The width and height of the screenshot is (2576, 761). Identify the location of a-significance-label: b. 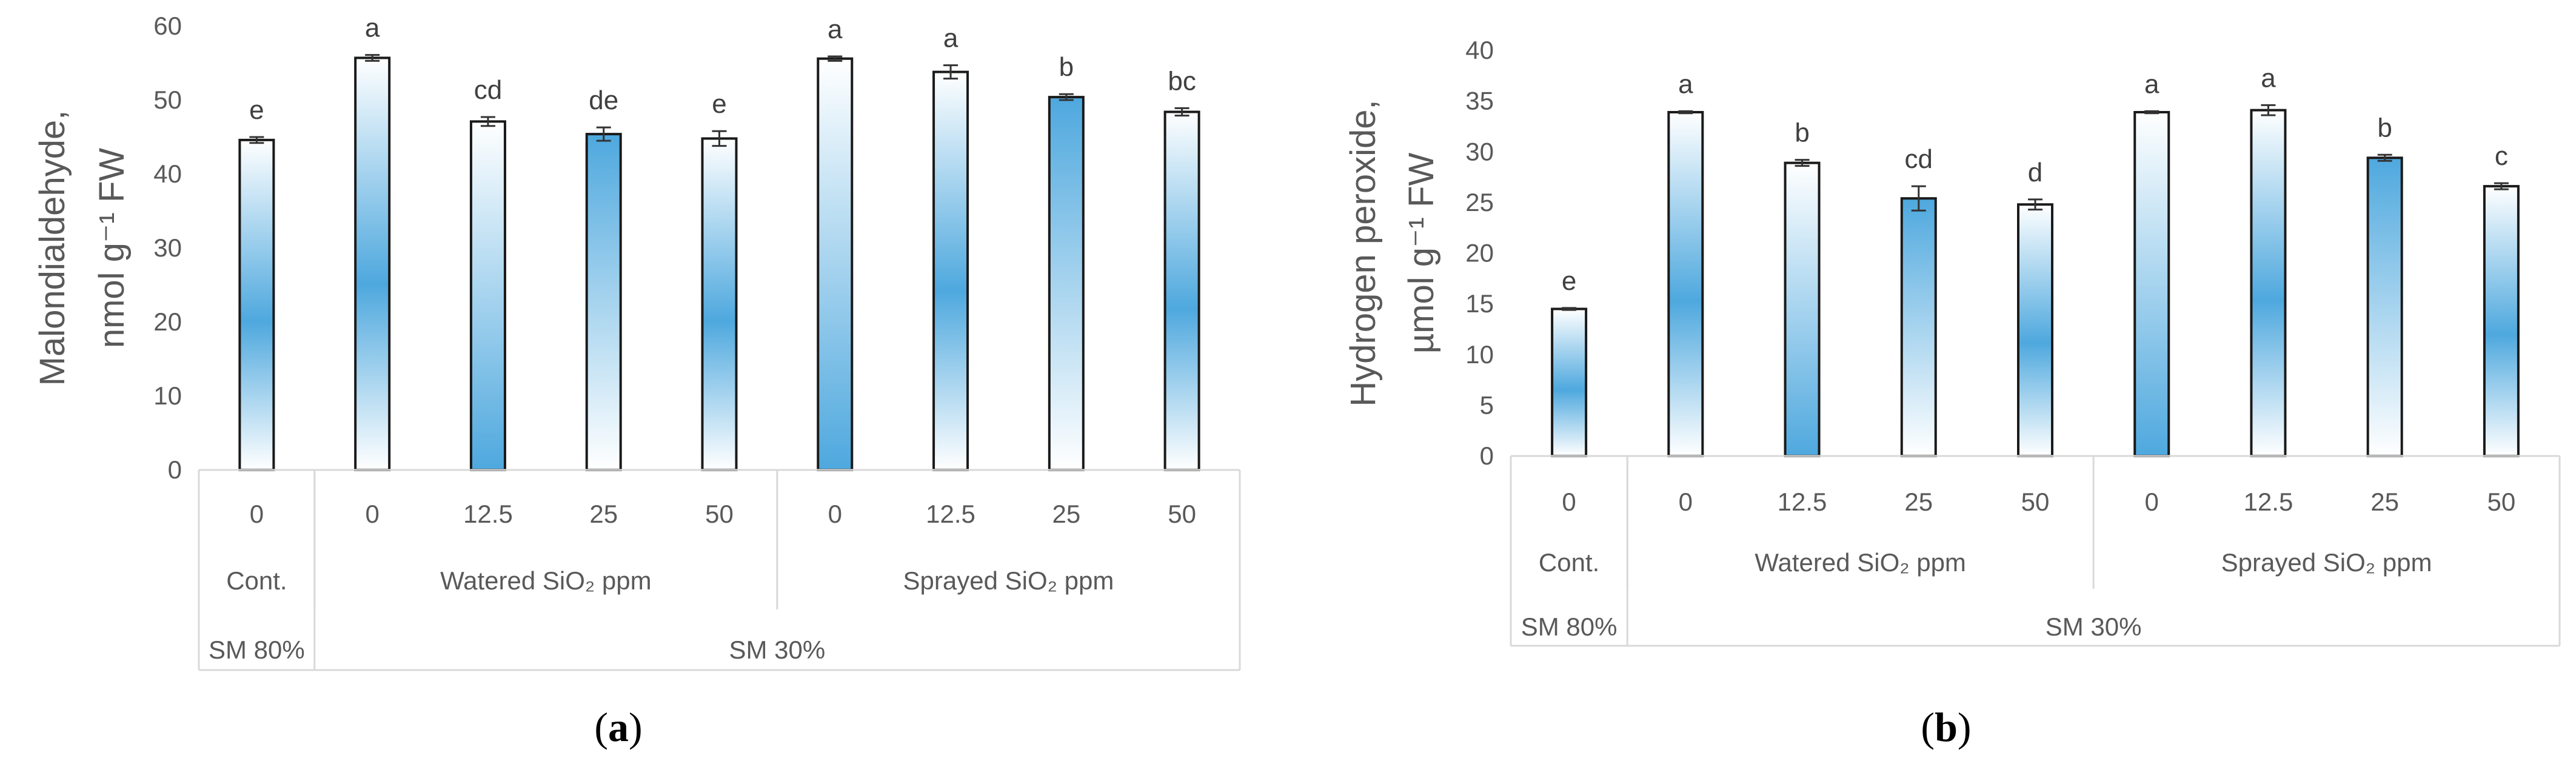
(1066, 67).